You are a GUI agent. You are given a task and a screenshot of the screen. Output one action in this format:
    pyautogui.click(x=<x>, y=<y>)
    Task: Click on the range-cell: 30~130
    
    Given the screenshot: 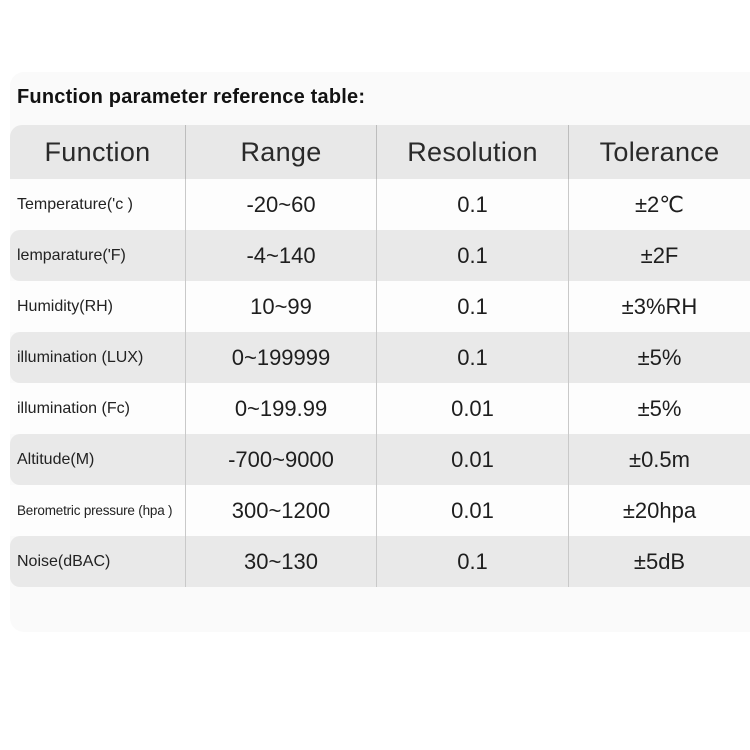 What is the action you would take?
    pyautogui.click(x=280, y=561)
    